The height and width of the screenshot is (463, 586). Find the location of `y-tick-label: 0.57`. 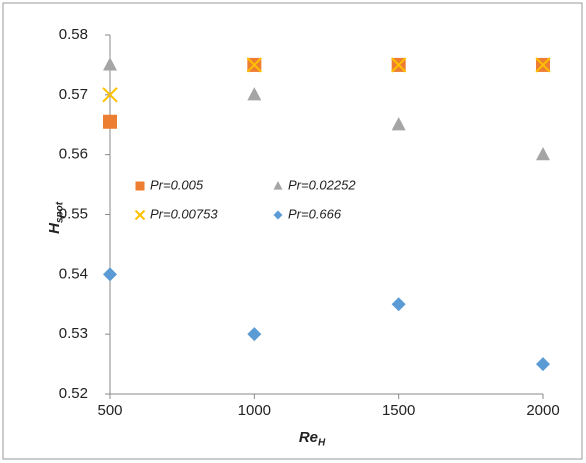

y-tick-label: 0.57 is located at coordinates (73, 94).